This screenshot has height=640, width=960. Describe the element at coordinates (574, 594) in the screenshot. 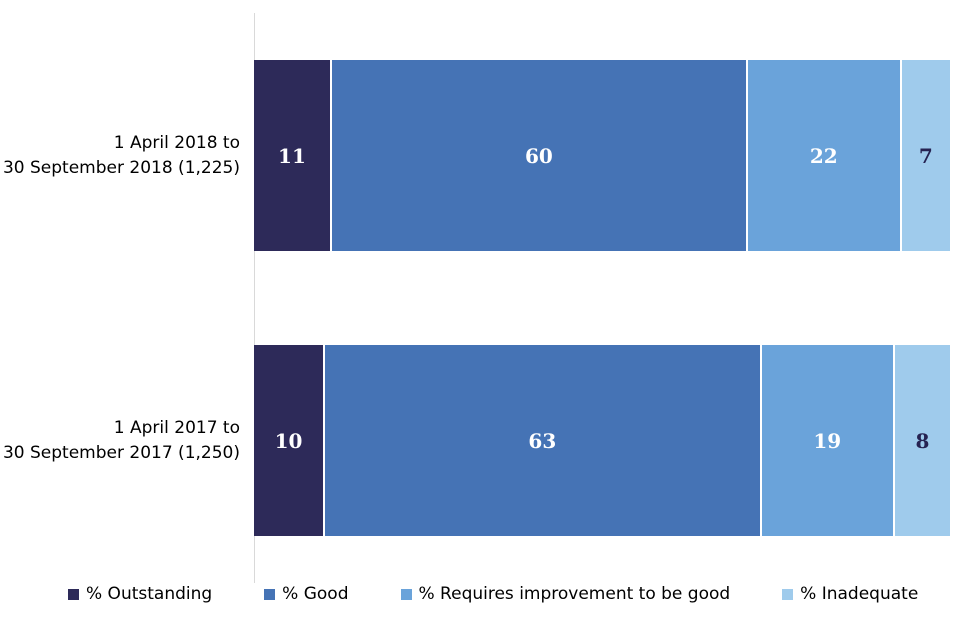

I see `legend-label: % Requires improvement to be good` at that location.